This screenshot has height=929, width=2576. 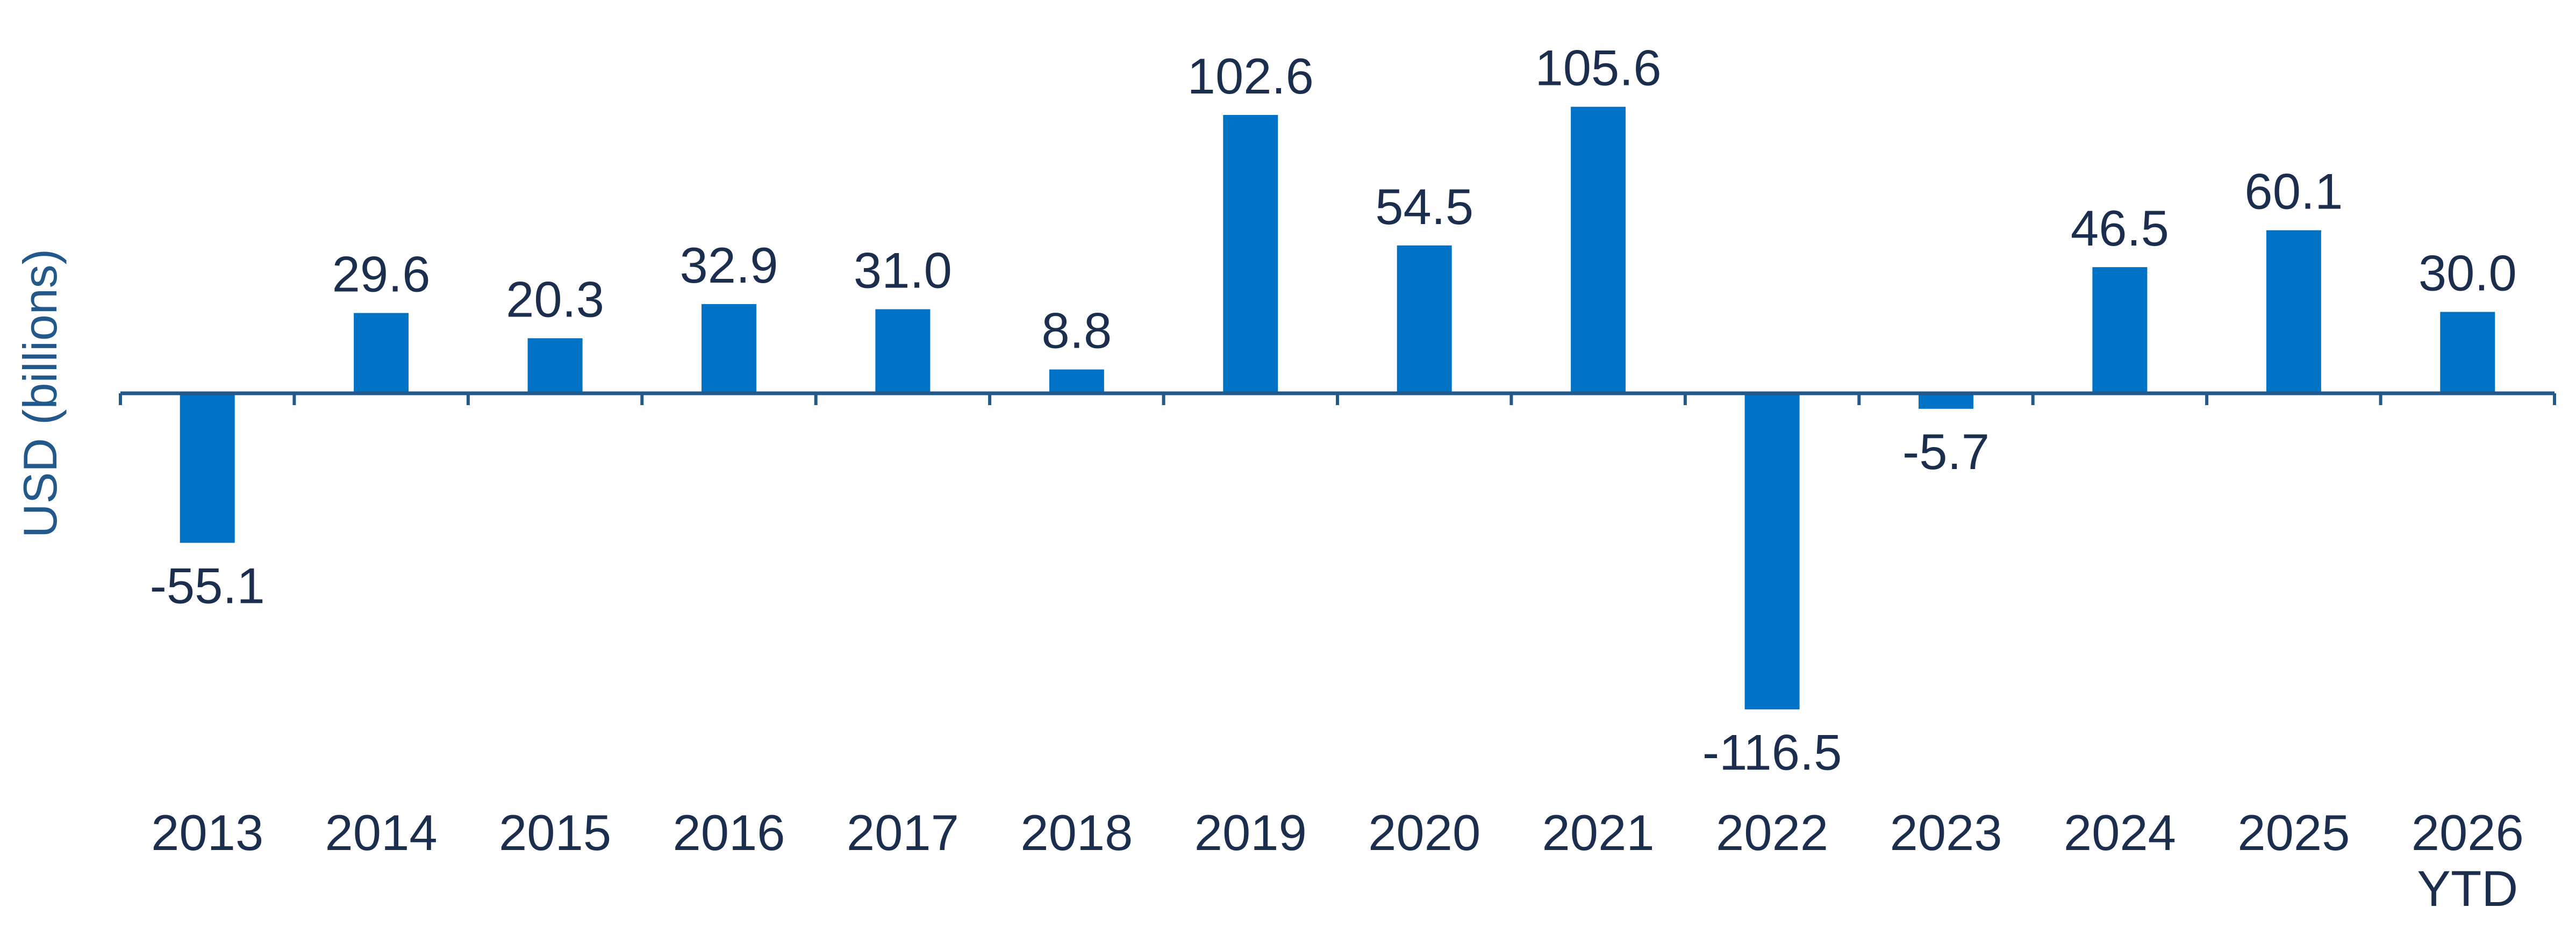 What do you see at coordinates (2467, 273) in the screenshot?
I see `value-label: 30.0` at bounding box center [2467, 273].